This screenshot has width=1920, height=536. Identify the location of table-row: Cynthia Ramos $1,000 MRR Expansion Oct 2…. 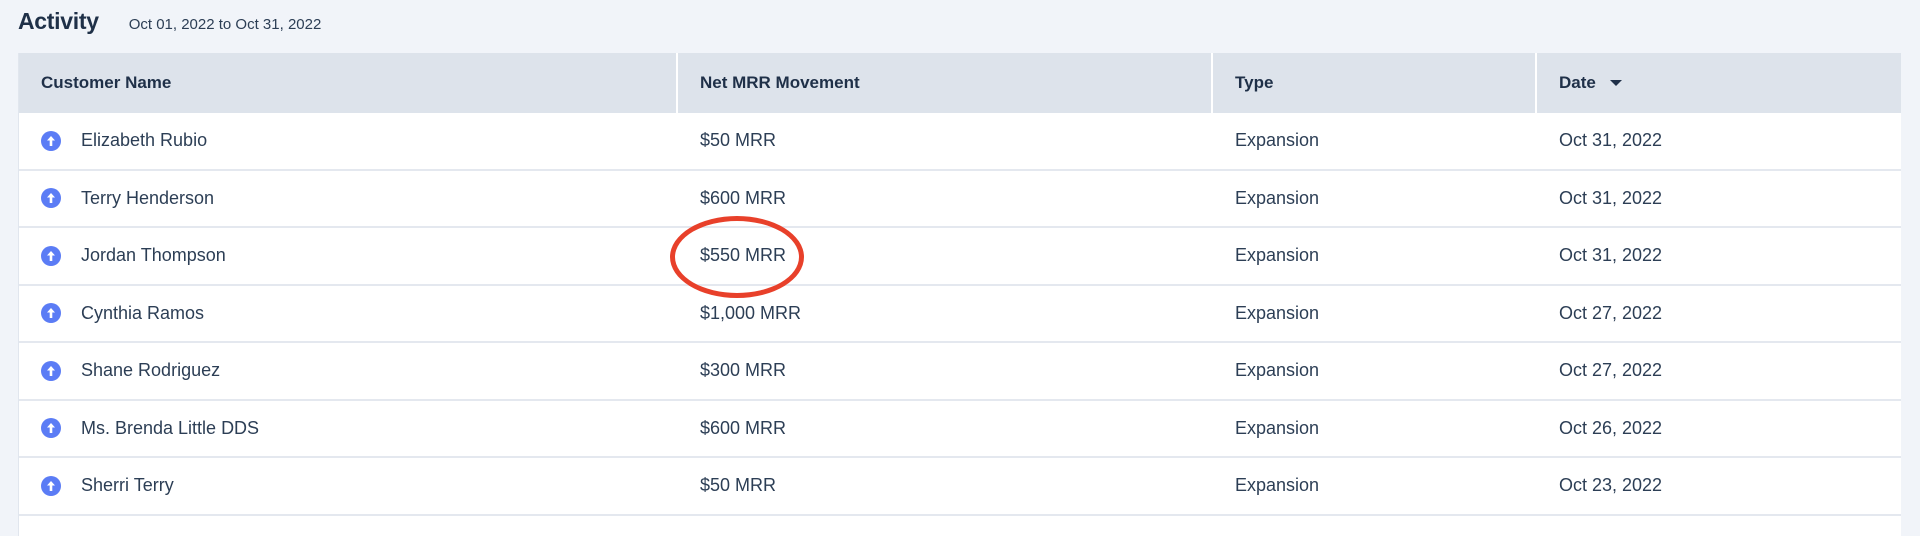
(960, 314).